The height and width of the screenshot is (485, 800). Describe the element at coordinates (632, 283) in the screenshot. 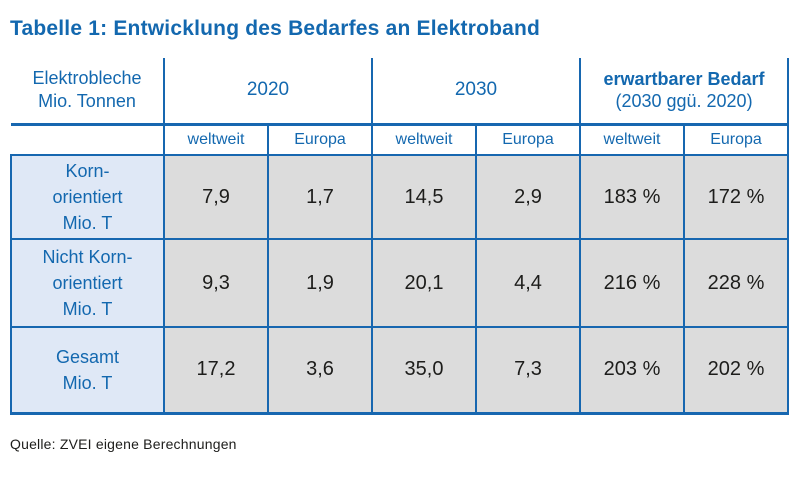

I see `cell-nichtkorn-bedarf-weltweit: 216 %` at that location.